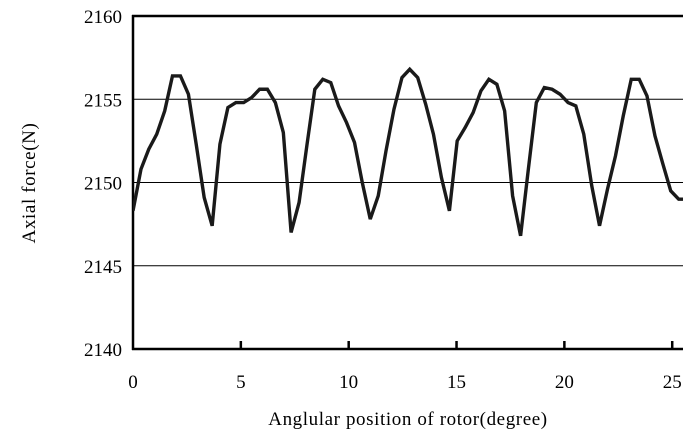 The width and height of the screenshot is (683, 437). I want to click on y-tick-label-2145: 2145, so click(103, 267).